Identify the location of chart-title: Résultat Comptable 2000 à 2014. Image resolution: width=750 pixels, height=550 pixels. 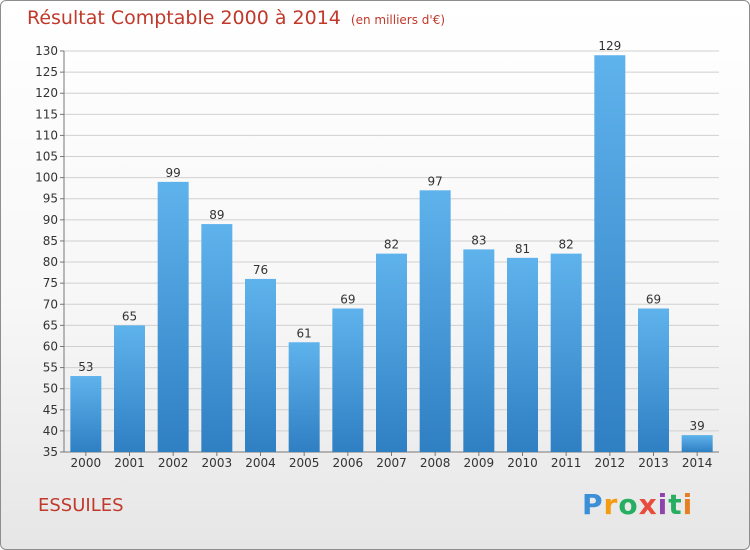
(184, 18).